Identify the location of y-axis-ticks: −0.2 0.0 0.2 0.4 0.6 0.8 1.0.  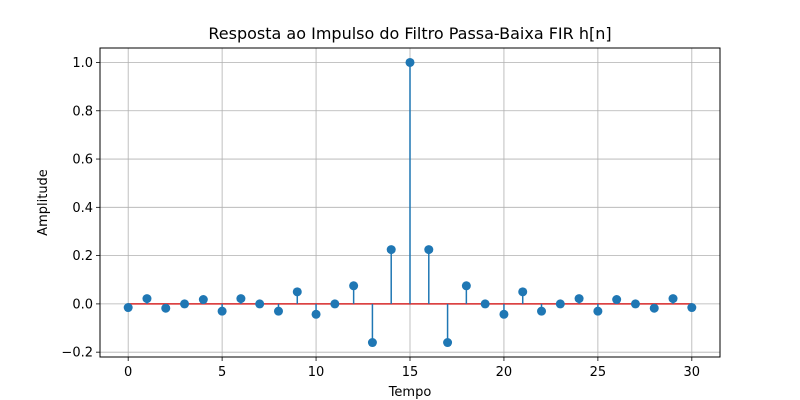
(80, 208).